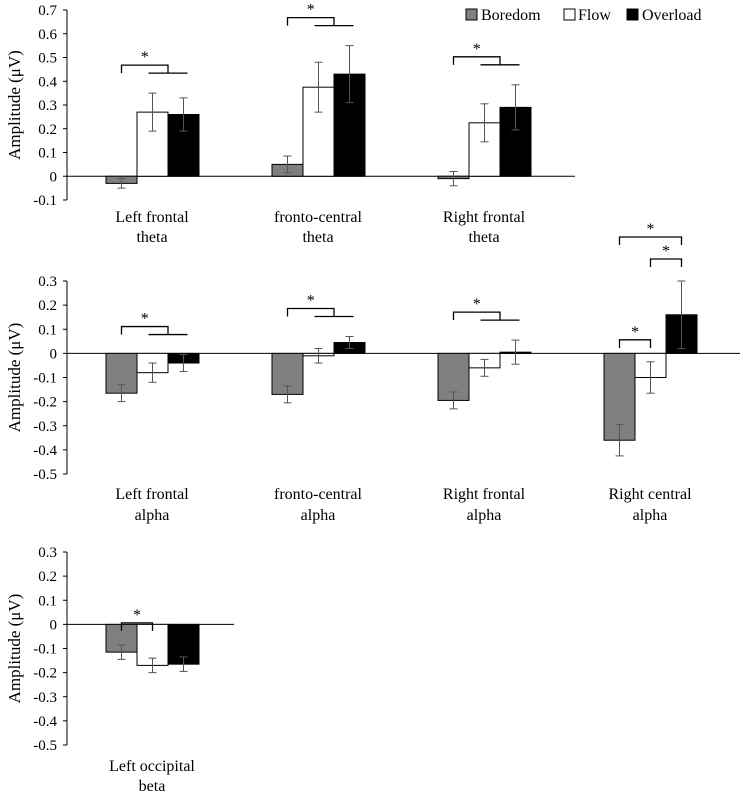 This screenshot has width=743, height=795. What do you see at coordinates (650, 494) in the screenshot?
I see `category-label: Right central` at bounding box center [650, 494].